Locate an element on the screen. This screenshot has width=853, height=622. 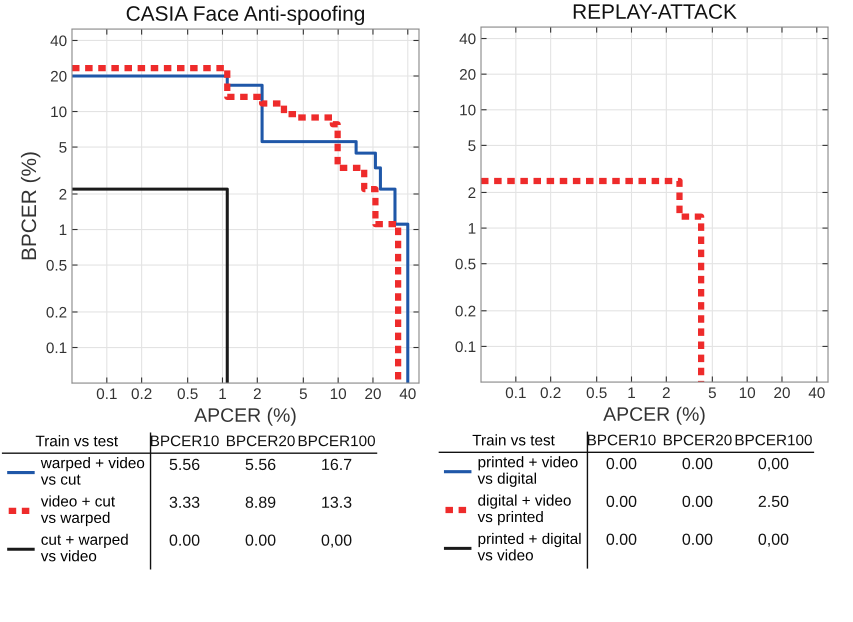
text: 16.7 is located at coordinates (337, 464).